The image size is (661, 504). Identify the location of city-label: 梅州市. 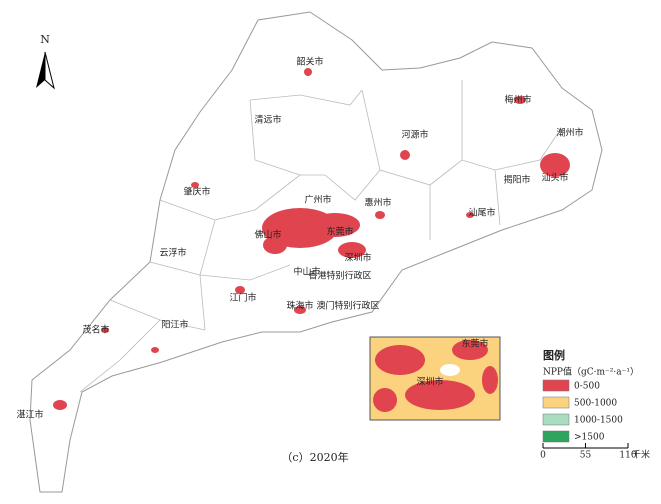
(517, 100).